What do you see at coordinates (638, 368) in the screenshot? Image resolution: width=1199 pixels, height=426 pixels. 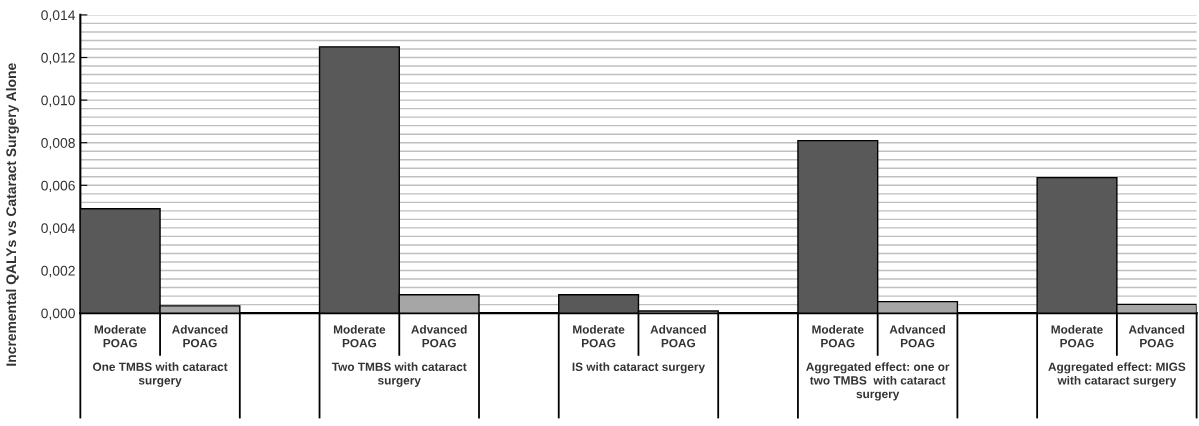 I see `text: IS with cataract surgery` at bounding box center [638, 368].